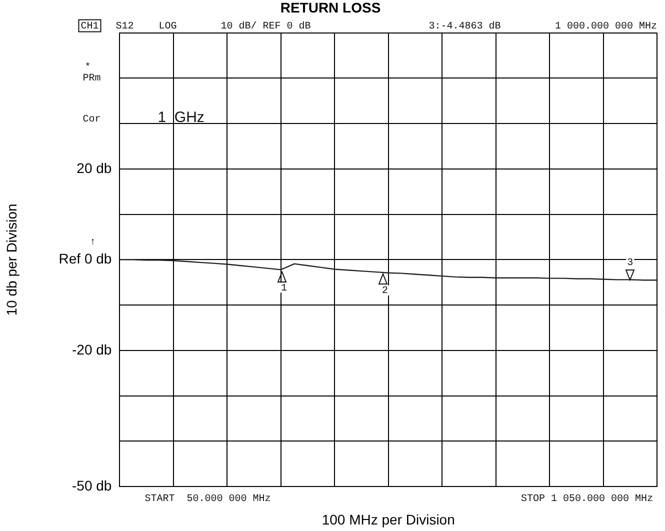 The height and width of the screenshot is (531, 665). What do you see at coordinates (330, 8) in the screenshot?
I see `chart-title: RETURN LOSS` at bounding box center [330, 8].